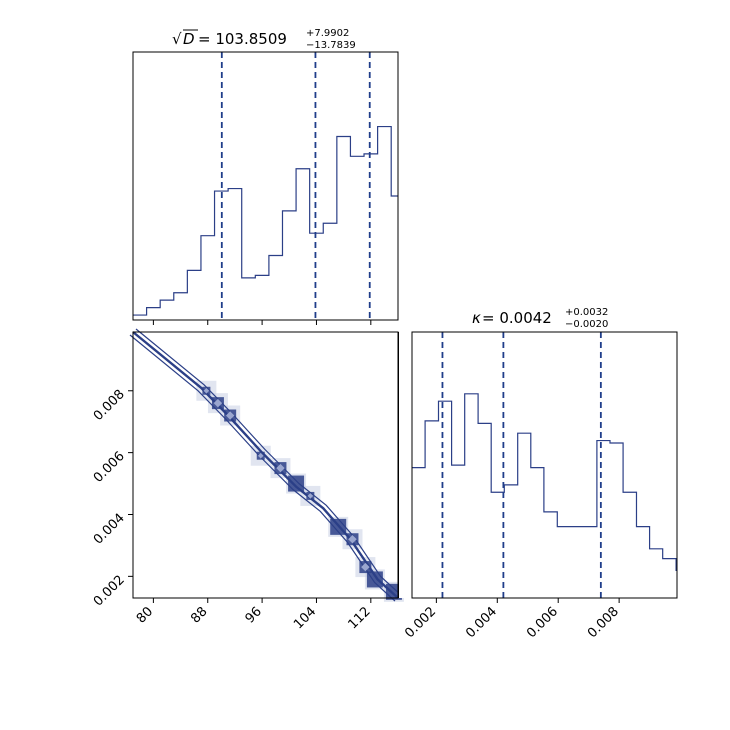  I want to click on kappa-lhs: κ, so click(476, 318).